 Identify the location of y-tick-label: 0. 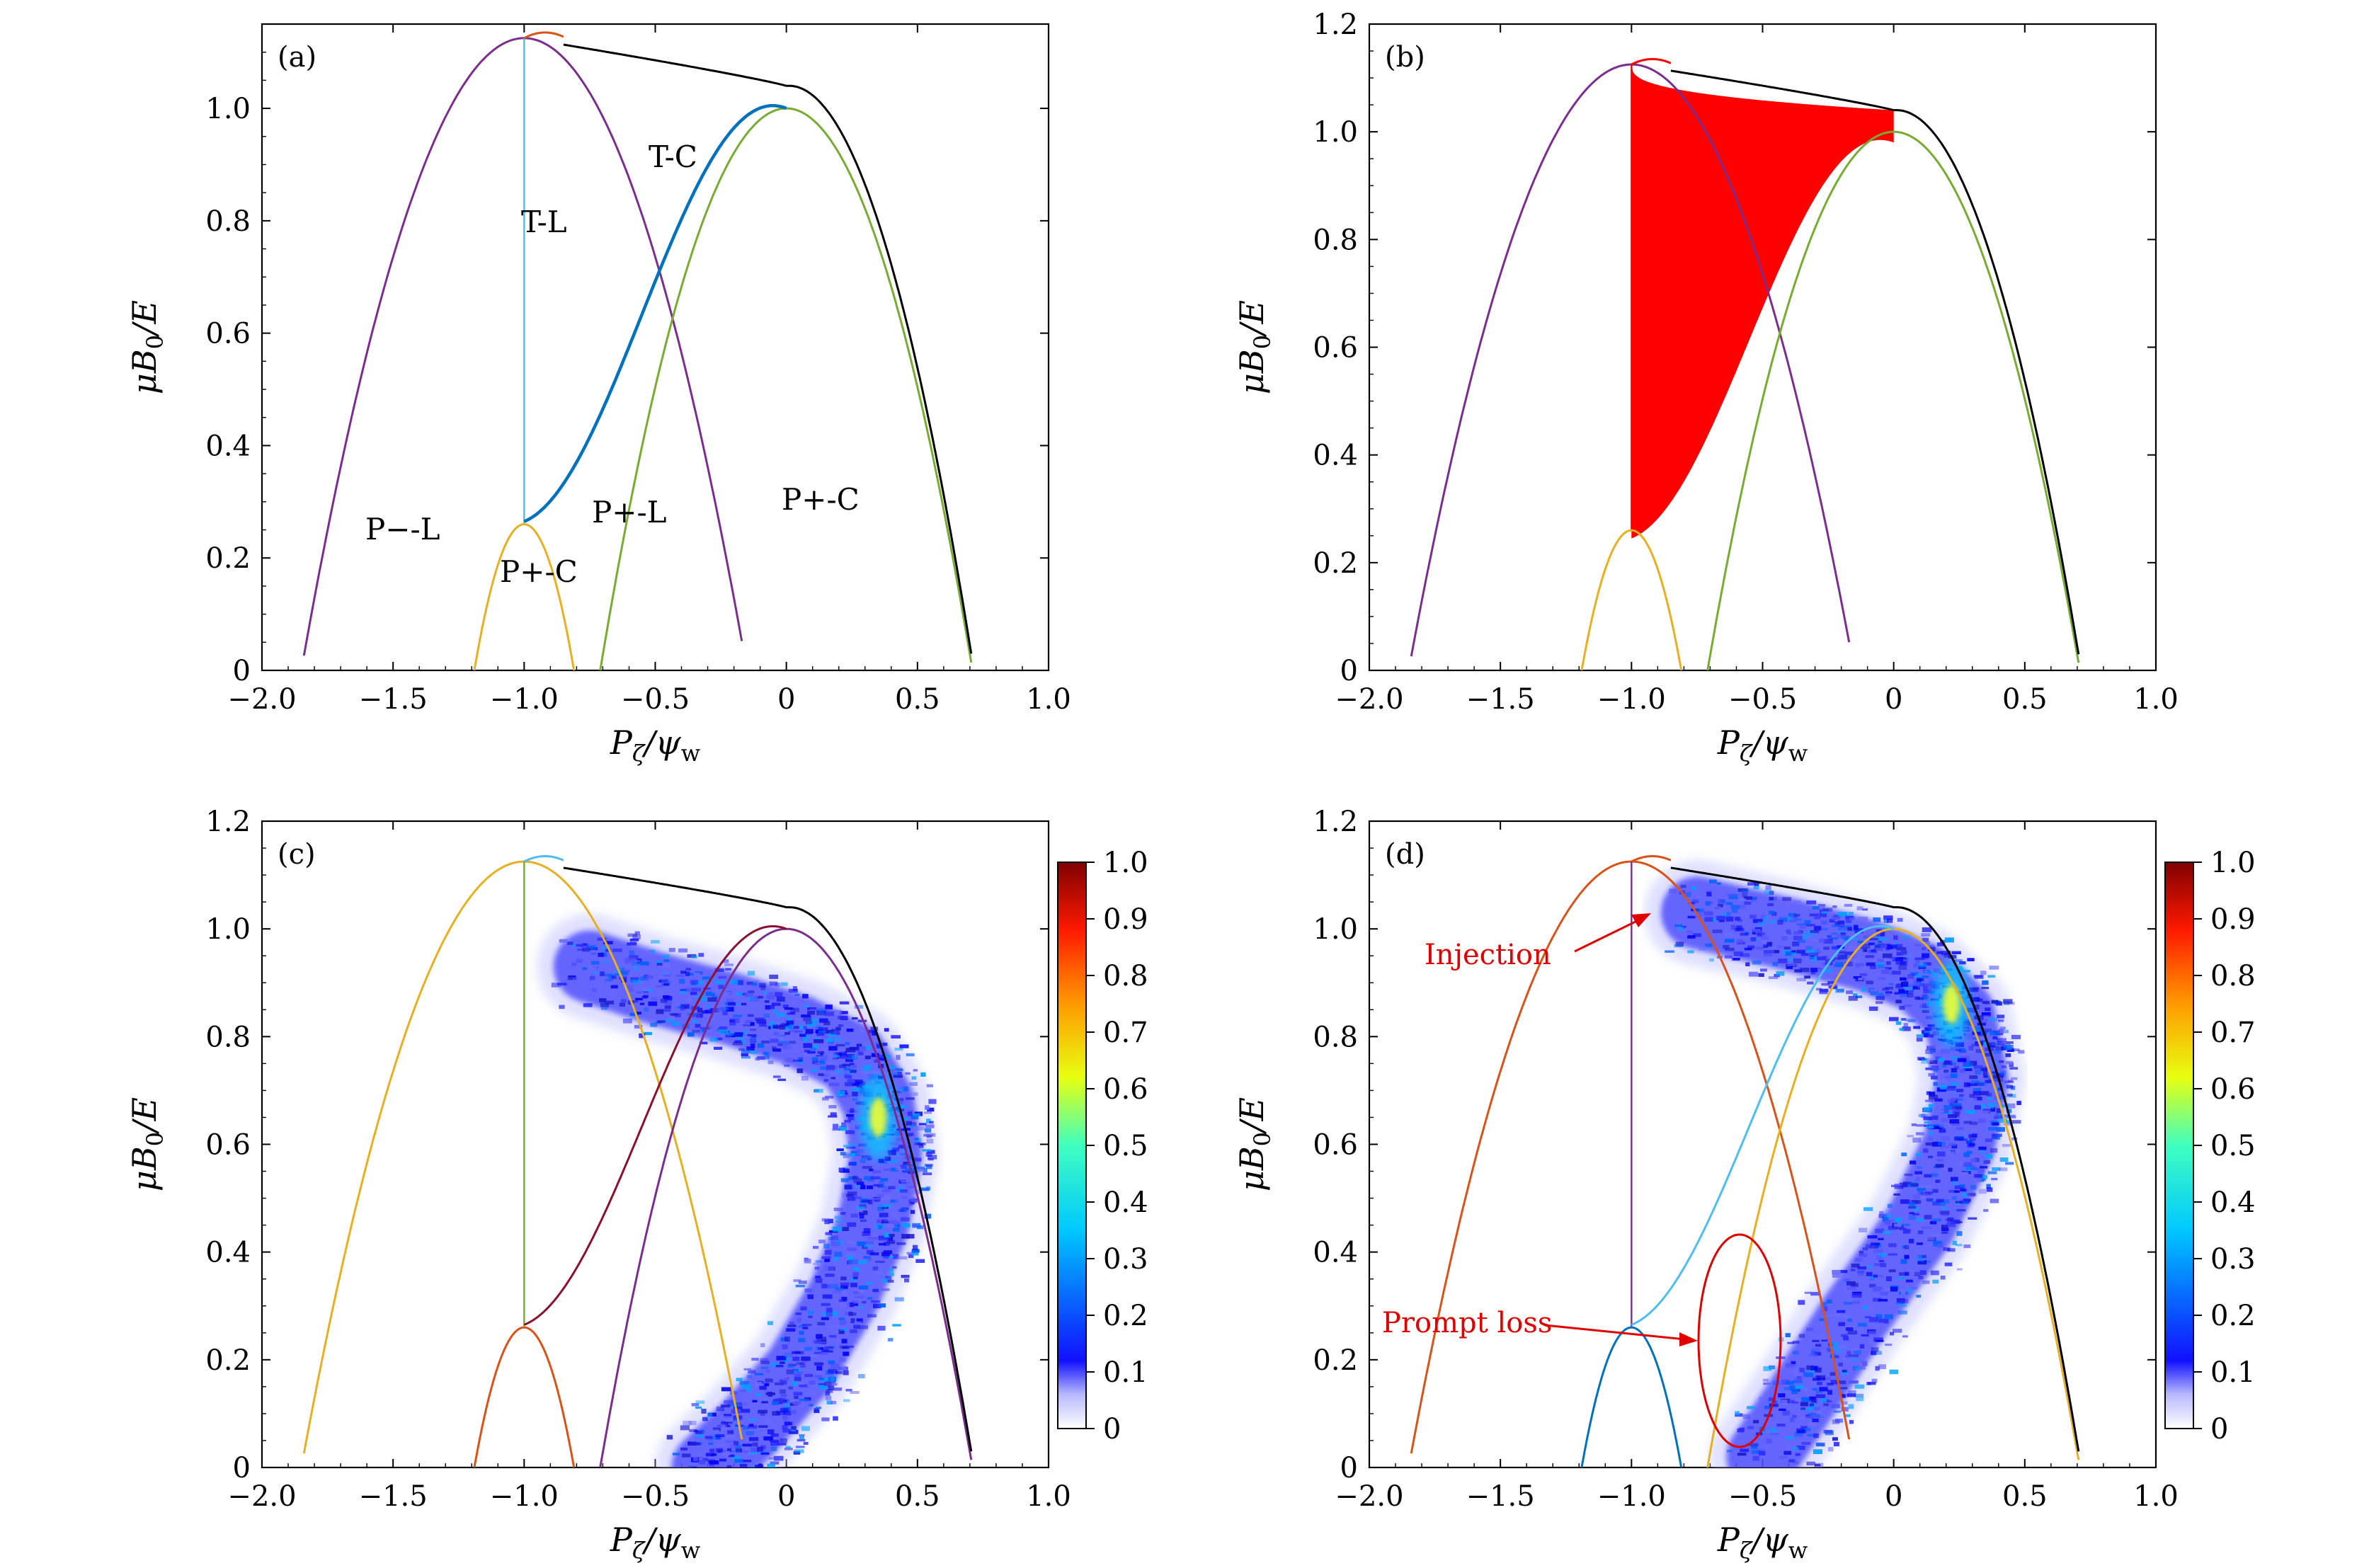
(242, 1468).